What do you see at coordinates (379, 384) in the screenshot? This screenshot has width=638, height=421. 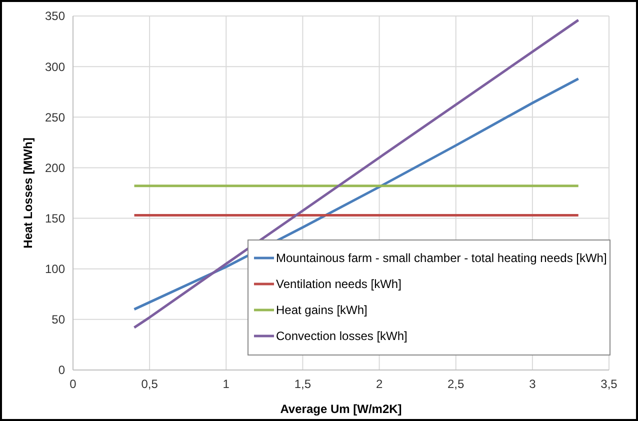 I see `x-tick-label: 2` at bounding box center [379, 384].